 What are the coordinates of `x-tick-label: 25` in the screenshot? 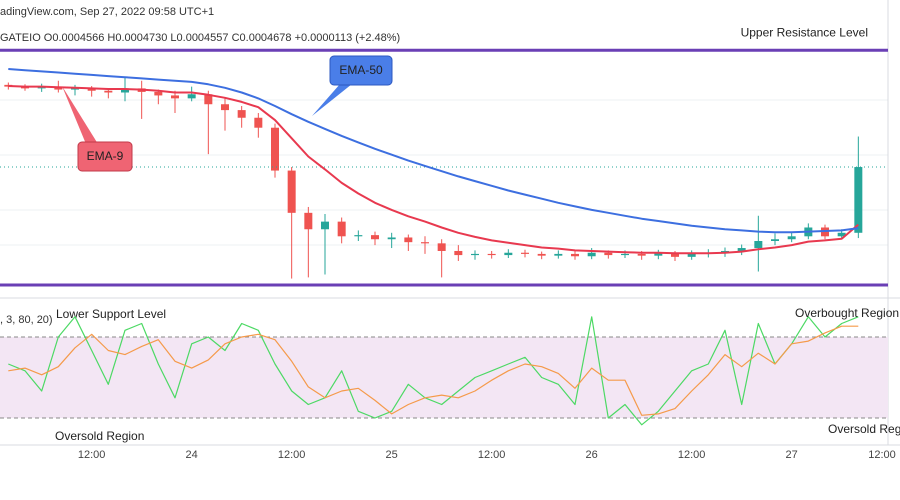 It's located at (392, 455).